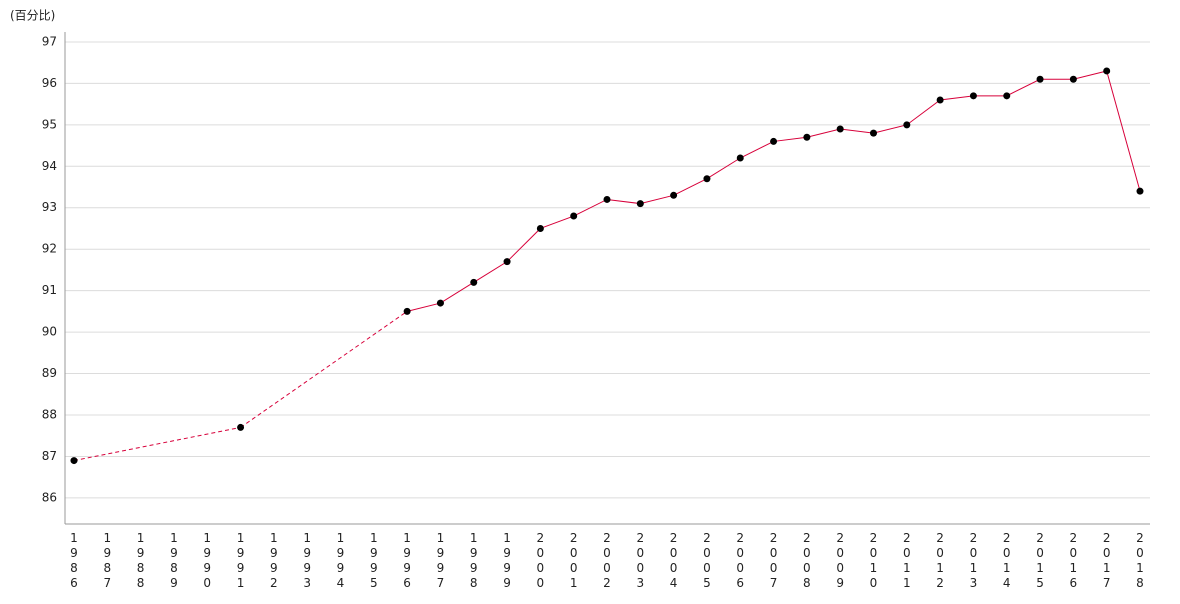 Image resolution: width=1180 pixels, height=604 pixels. Describe the element at coordinates (49, 497) in the screenshot. I see `y-tick-label: 86` at that location.